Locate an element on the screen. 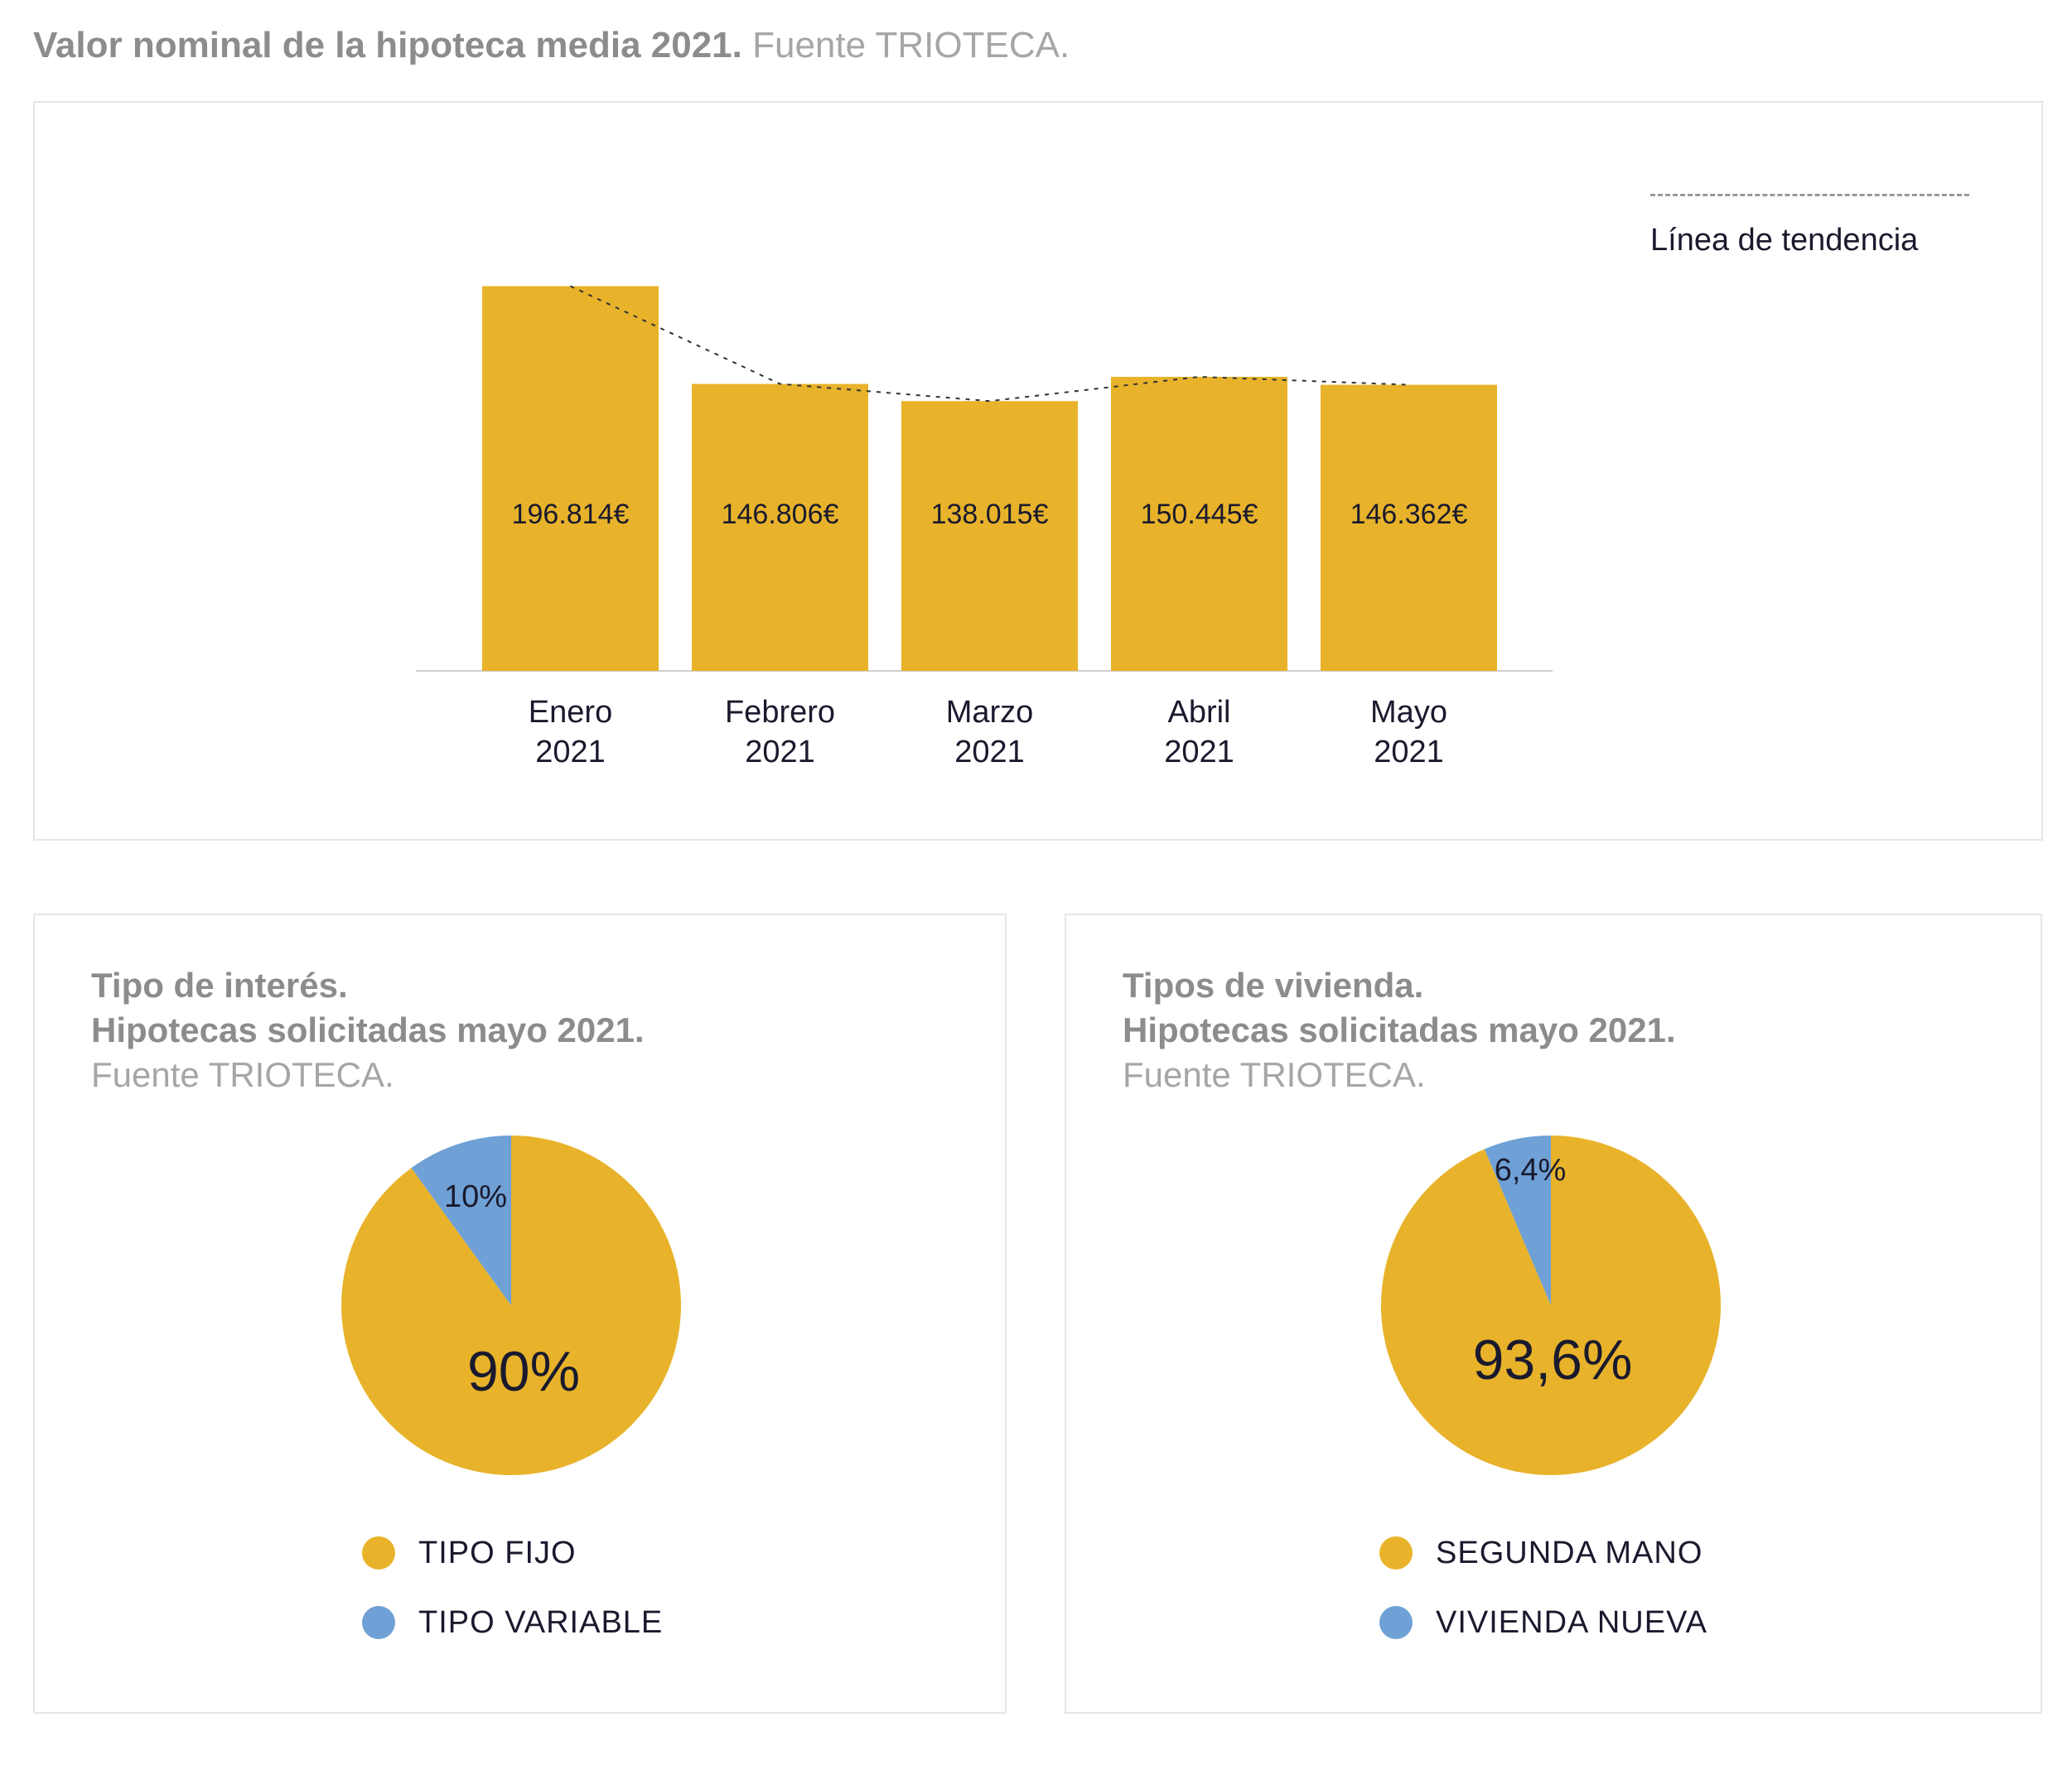  x-tick-label: Febrero is located at coordinates (780, 713).